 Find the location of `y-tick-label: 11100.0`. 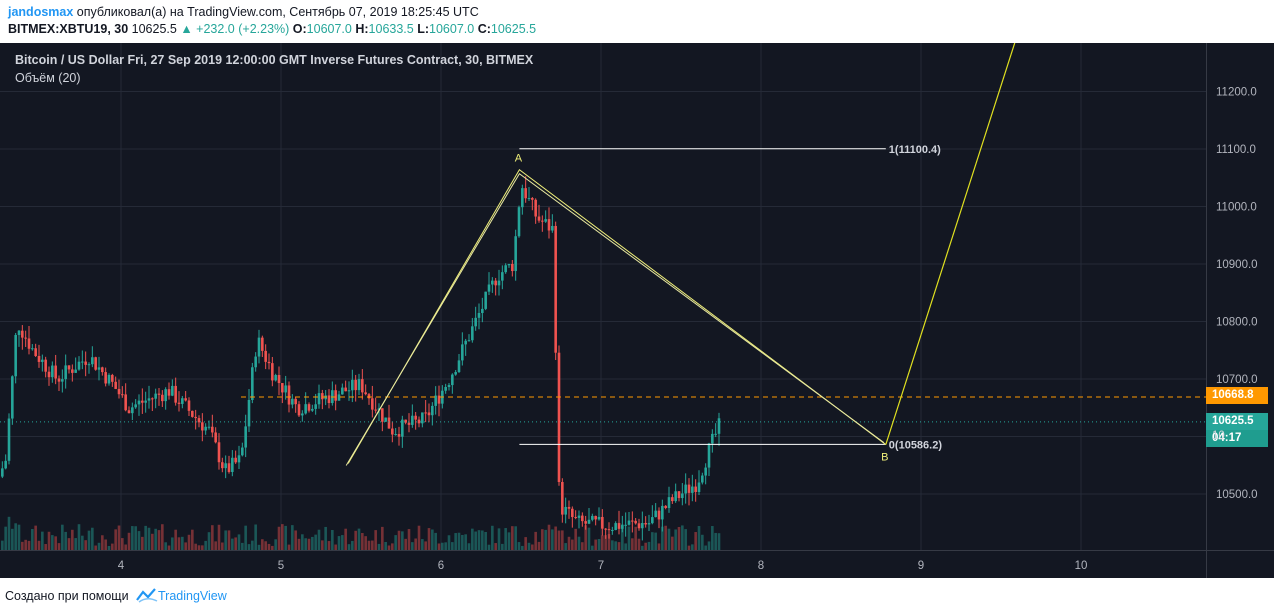

y-tick-label: 11100.0 is located at coordinates (1236, 150).